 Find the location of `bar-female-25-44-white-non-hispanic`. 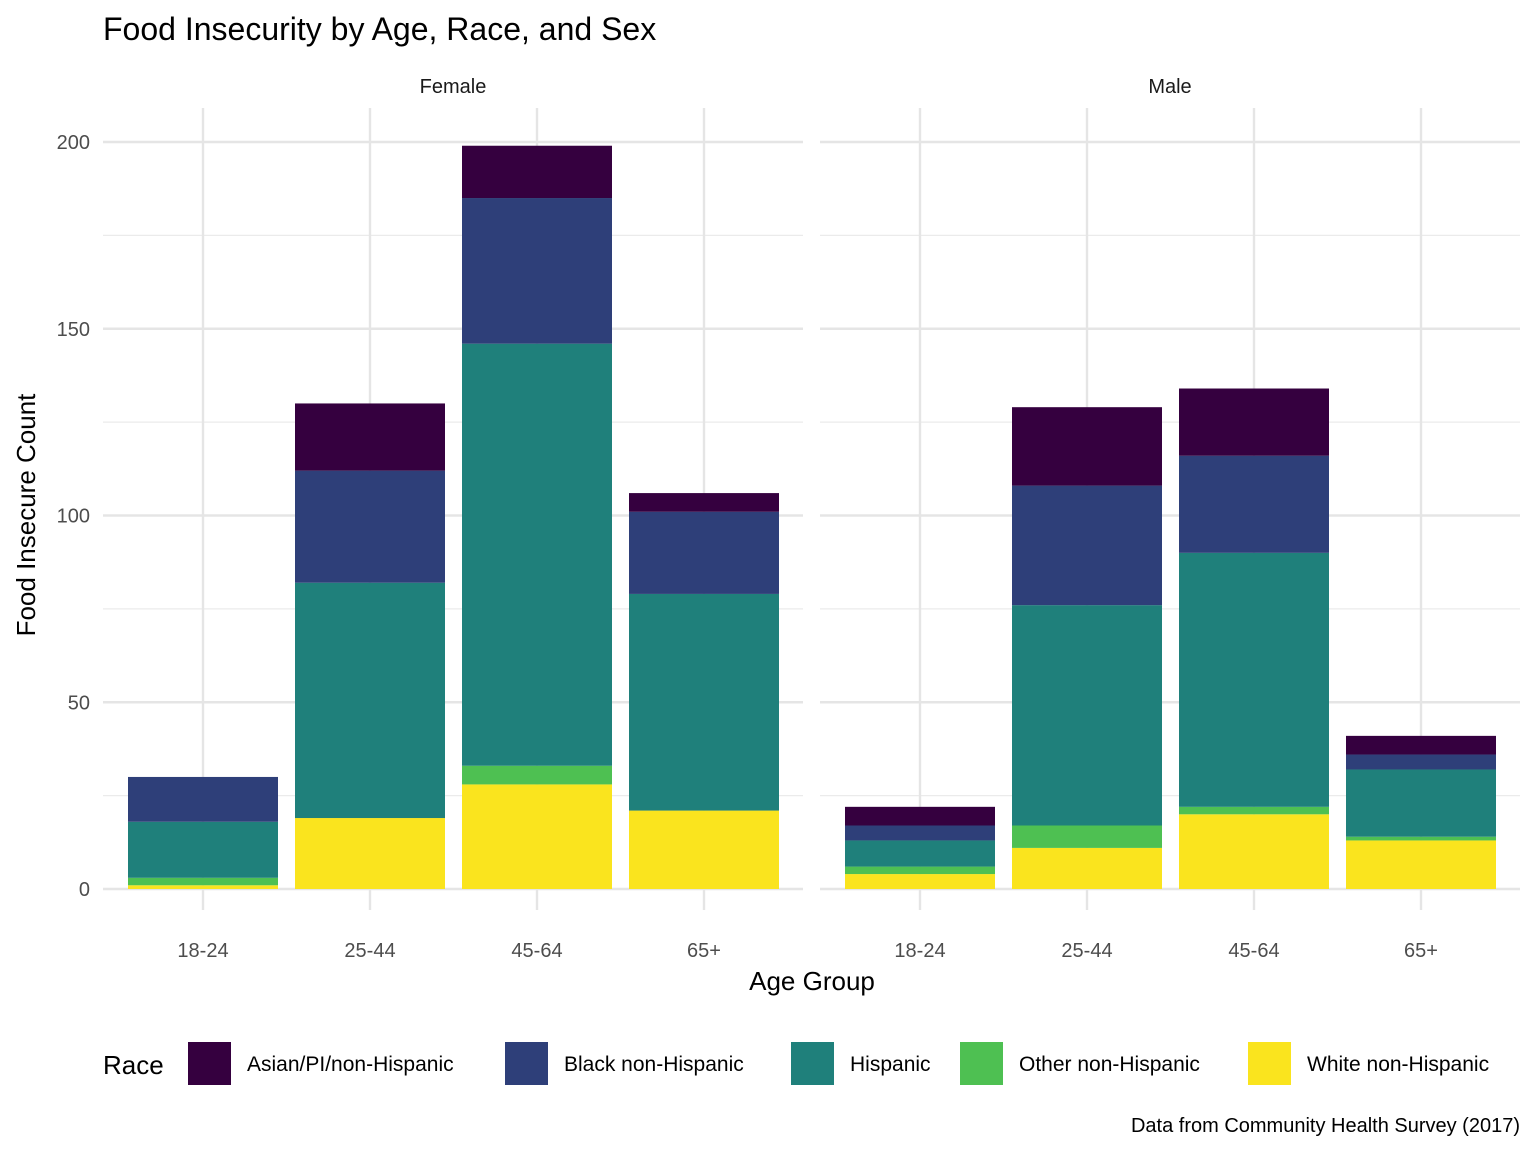

bar-female-25-44-white-non-hispanic is located at coordinates (370, 853).